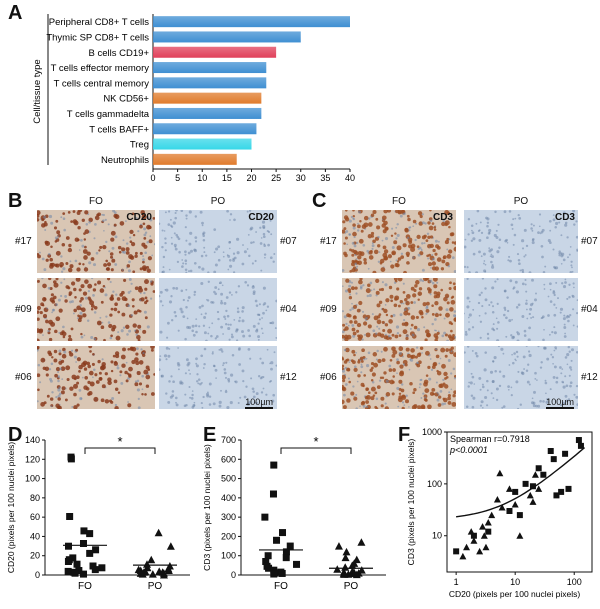  Describe the element at coordinates (119, 129) in the screenshot. I see `category-label: T cells BAFF+` at that location.